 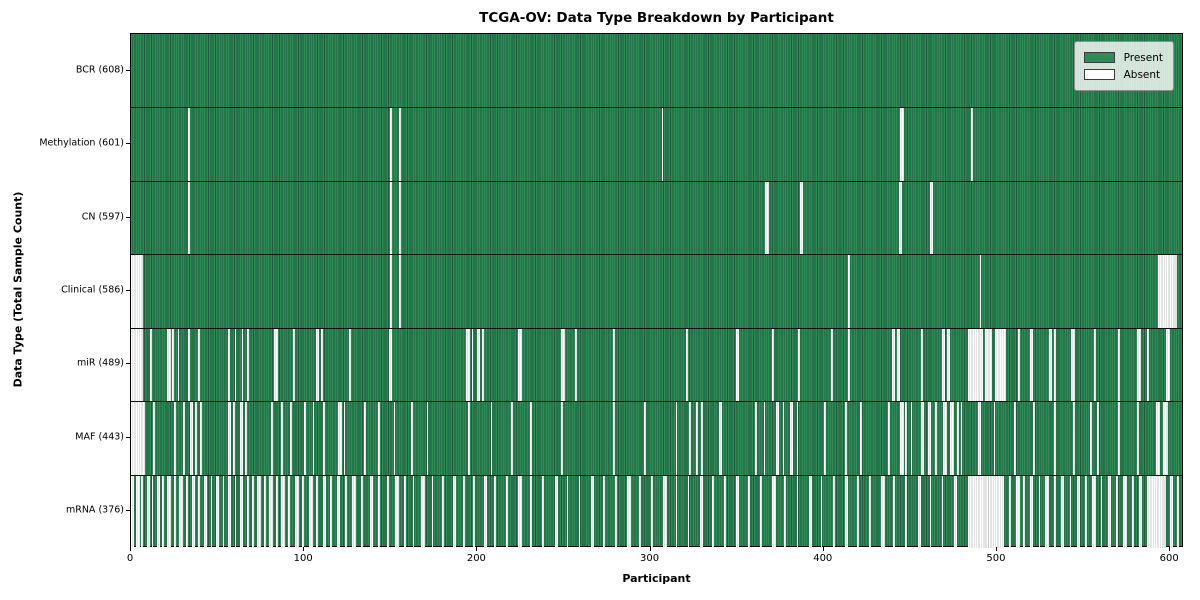 What do you see at coordinates (99, 437) in the screenshot?
I see `y-tick-label-maf: MAF (443)` at bounding box center [99, 437].